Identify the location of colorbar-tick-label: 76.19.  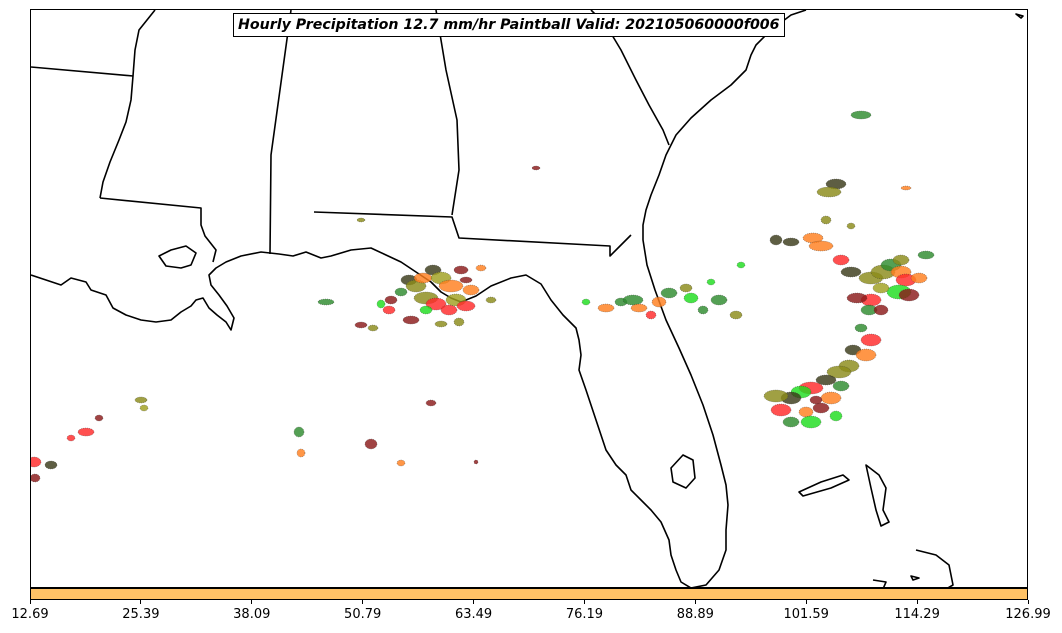
(584, 614).